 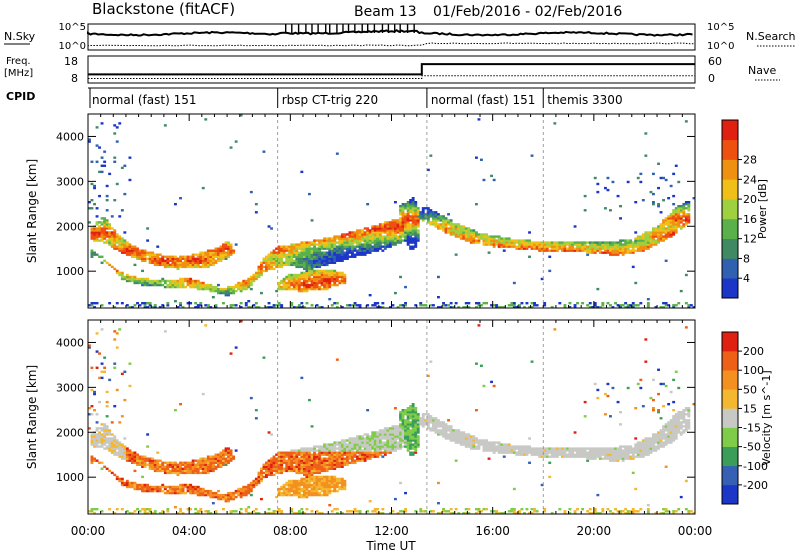 I want to click on freq-line, so click(x=391, y=69).